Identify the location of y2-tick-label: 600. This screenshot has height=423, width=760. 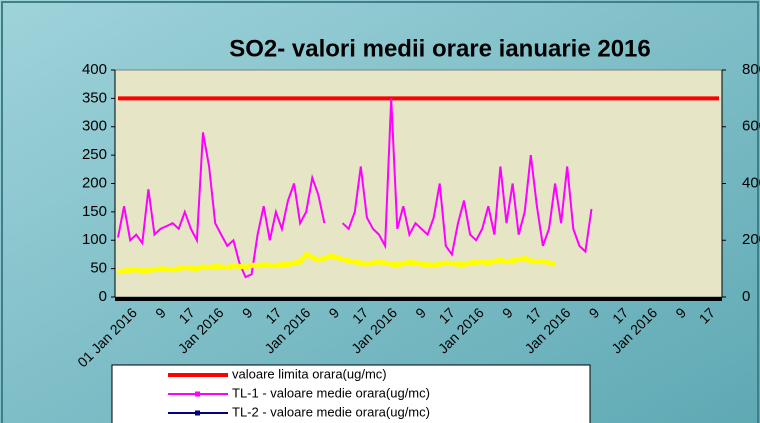
(751, 126).